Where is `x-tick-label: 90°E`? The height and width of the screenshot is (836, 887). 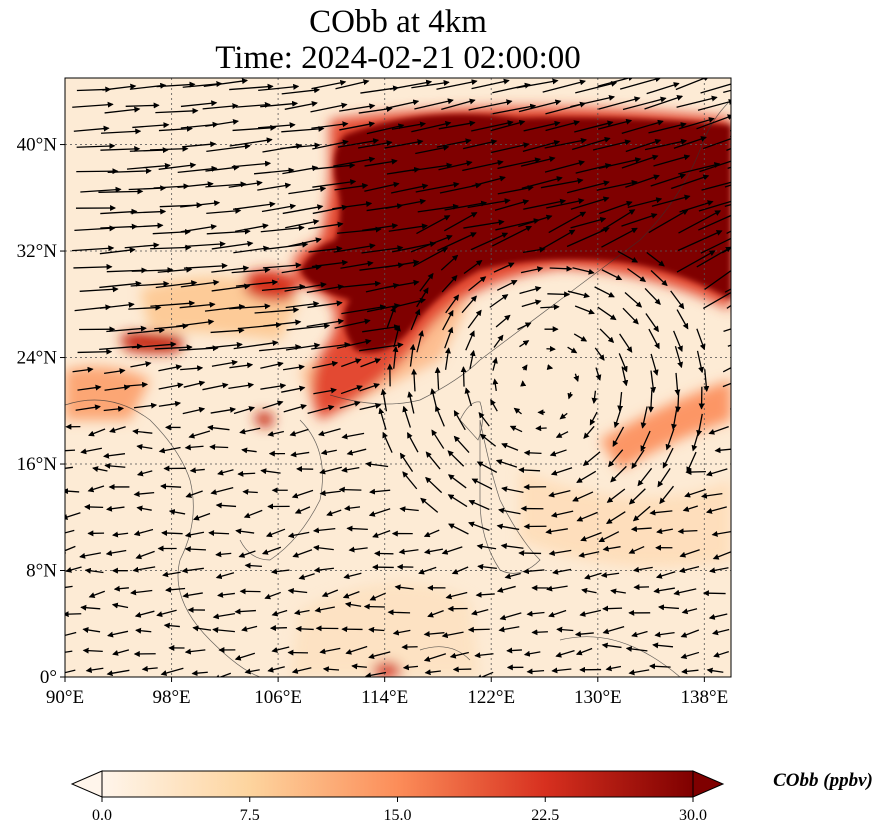 x-tick-label: 90°E is located at coordinates (65, 697).